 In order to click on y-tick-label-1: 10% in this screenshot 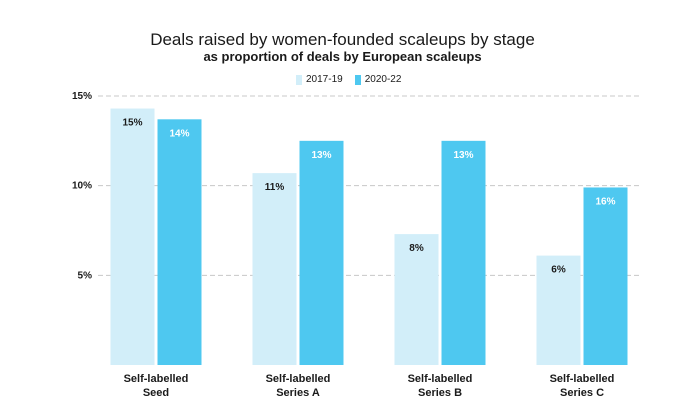, I will do `click(82, 186)`.